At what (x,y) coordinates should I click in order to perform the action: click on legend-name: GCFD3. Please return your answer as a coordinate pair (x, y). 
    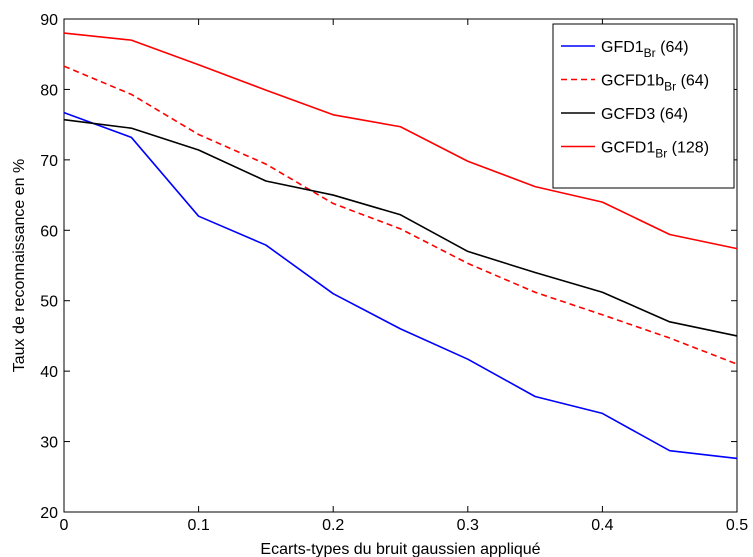
    Looking at the image, I should click on (628, 114).